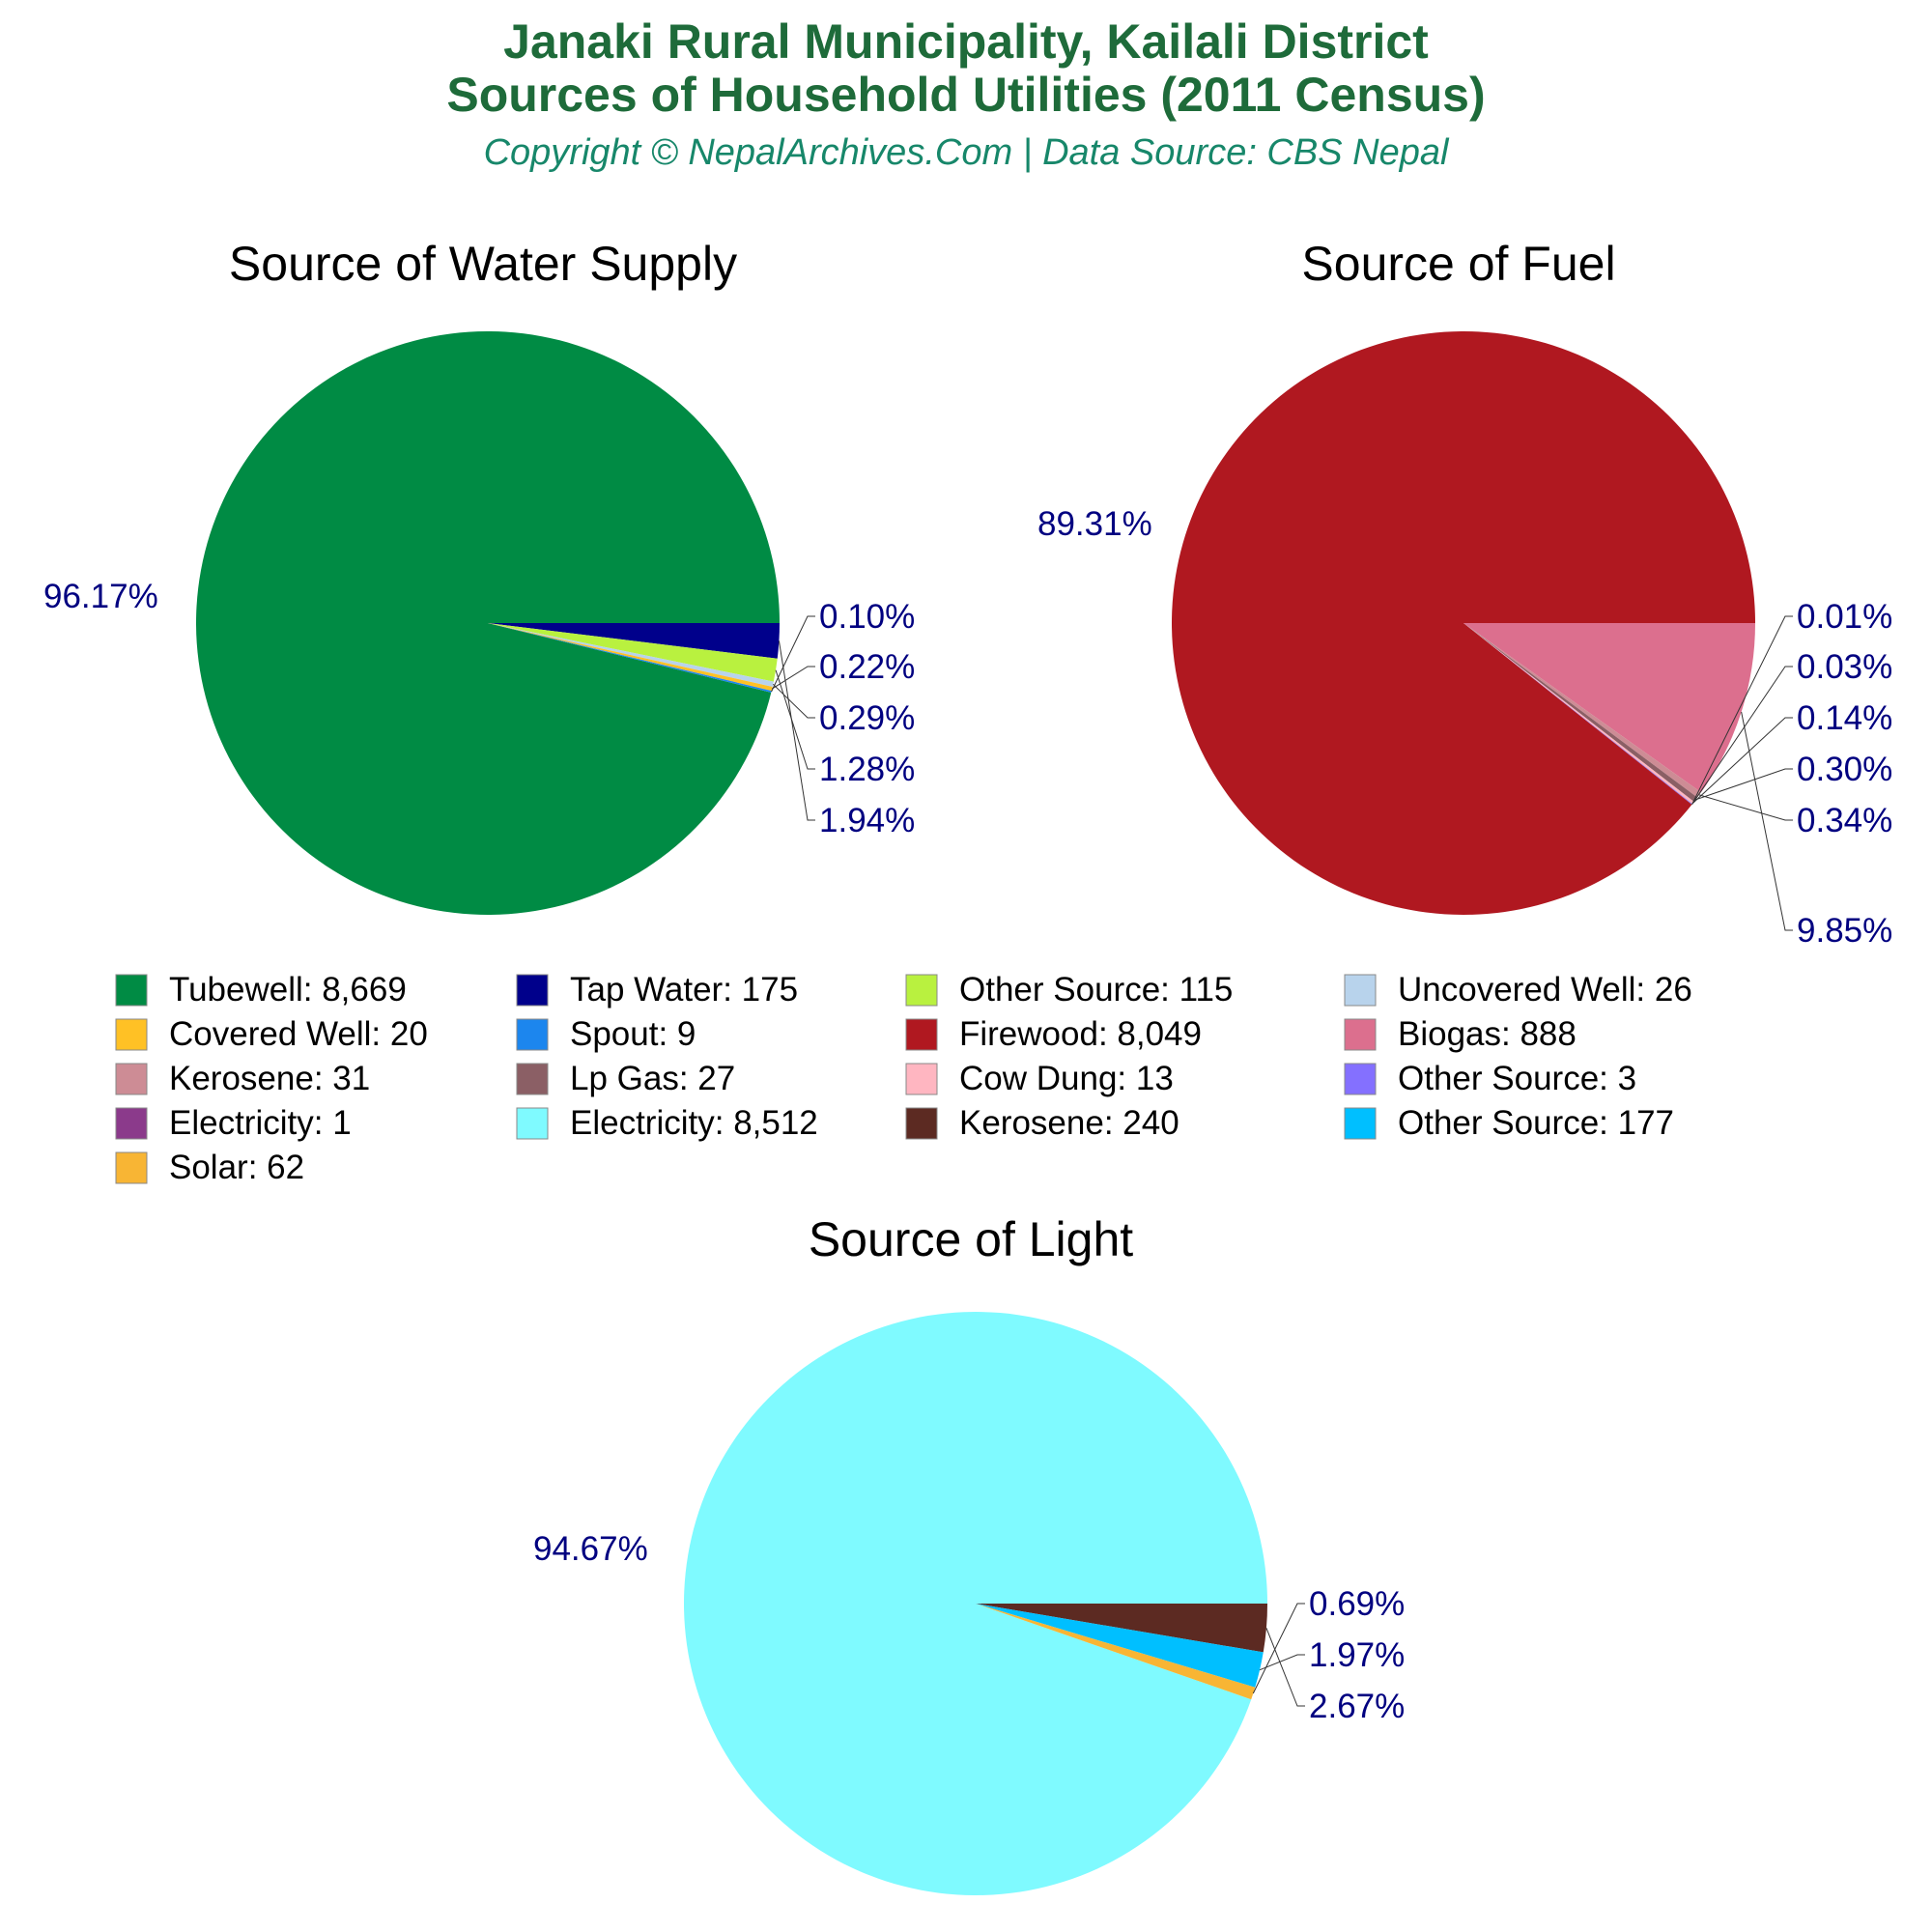 The width and height of the screenshot is (1932, 1932). I want to click on source-of-water-supply-pct-label: 0.10%, so click(867, 617).